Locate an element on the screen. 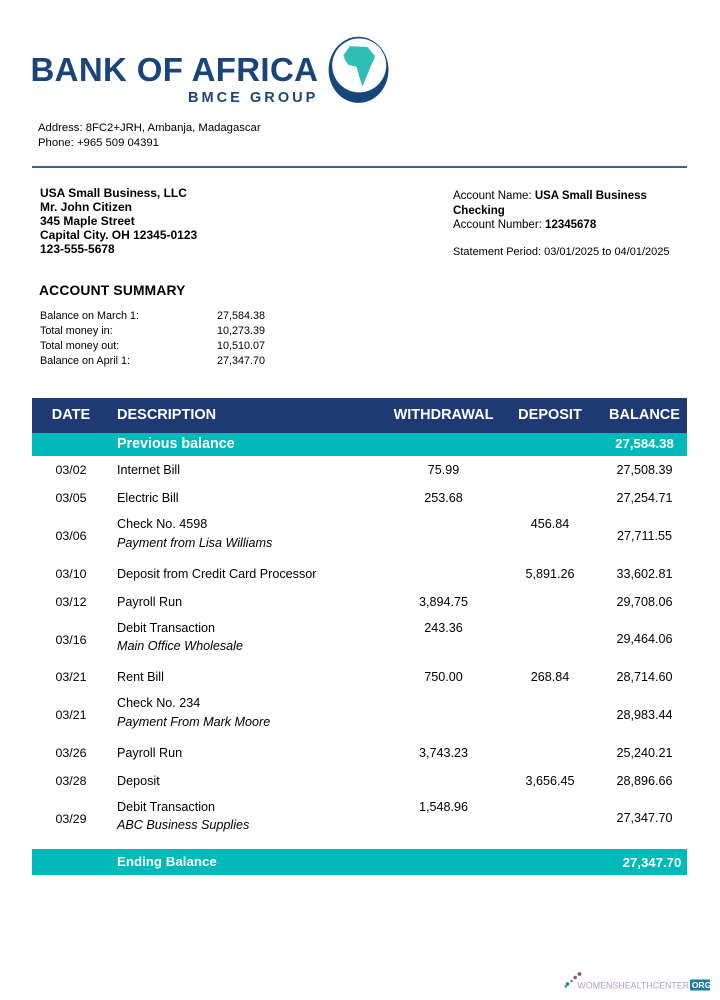 The image size is (720, 1000). svg-text: WOMENSHEALTHCENTER. is located at coordinates (635, 985).